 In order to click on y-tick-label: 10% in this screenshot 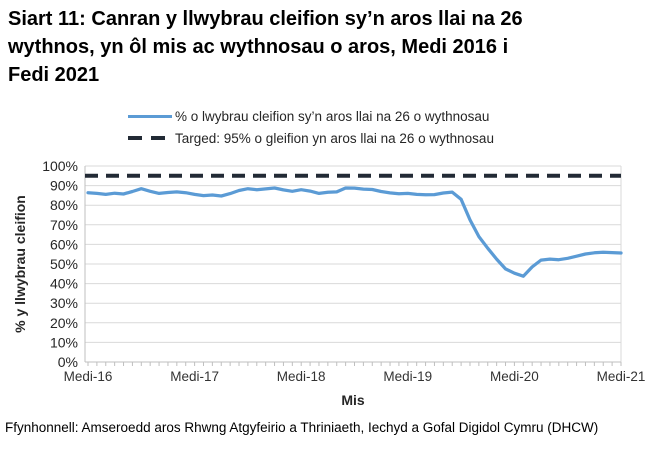, I will do `click(64, 342)`.